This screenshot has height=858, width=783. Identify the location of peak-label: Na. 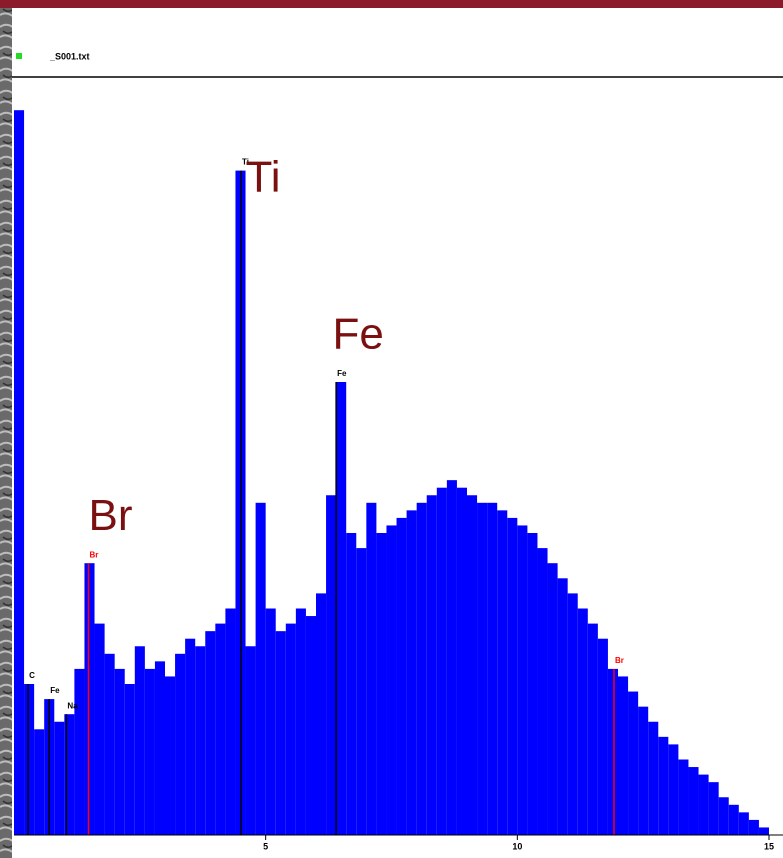
(72, 705).